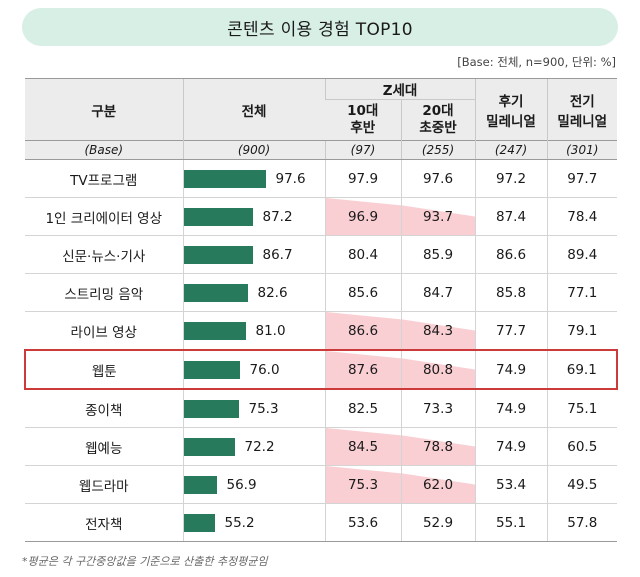  Describe the element at coordinates (253, 408) in the screenshot. I see `total-bar-cell: 75.3` at that location.